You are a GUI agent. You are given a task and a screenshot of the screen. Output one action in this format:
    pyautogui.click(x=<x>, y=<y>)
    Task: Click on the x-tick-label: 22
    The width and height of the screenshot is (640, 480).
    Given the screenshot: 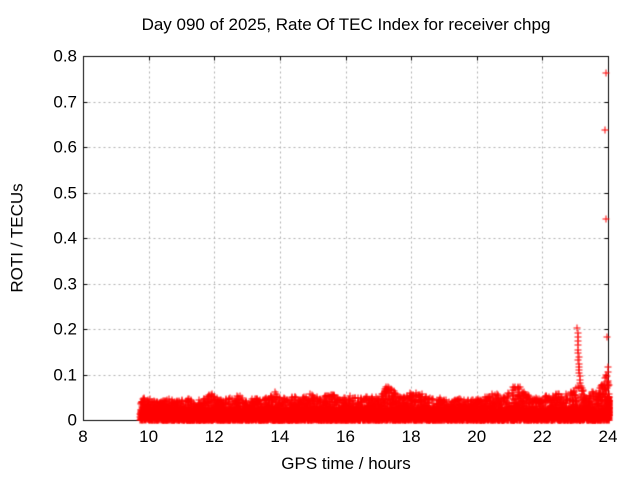 What is the action you would take?
    pyautogui.click(x=542, y=436)
    